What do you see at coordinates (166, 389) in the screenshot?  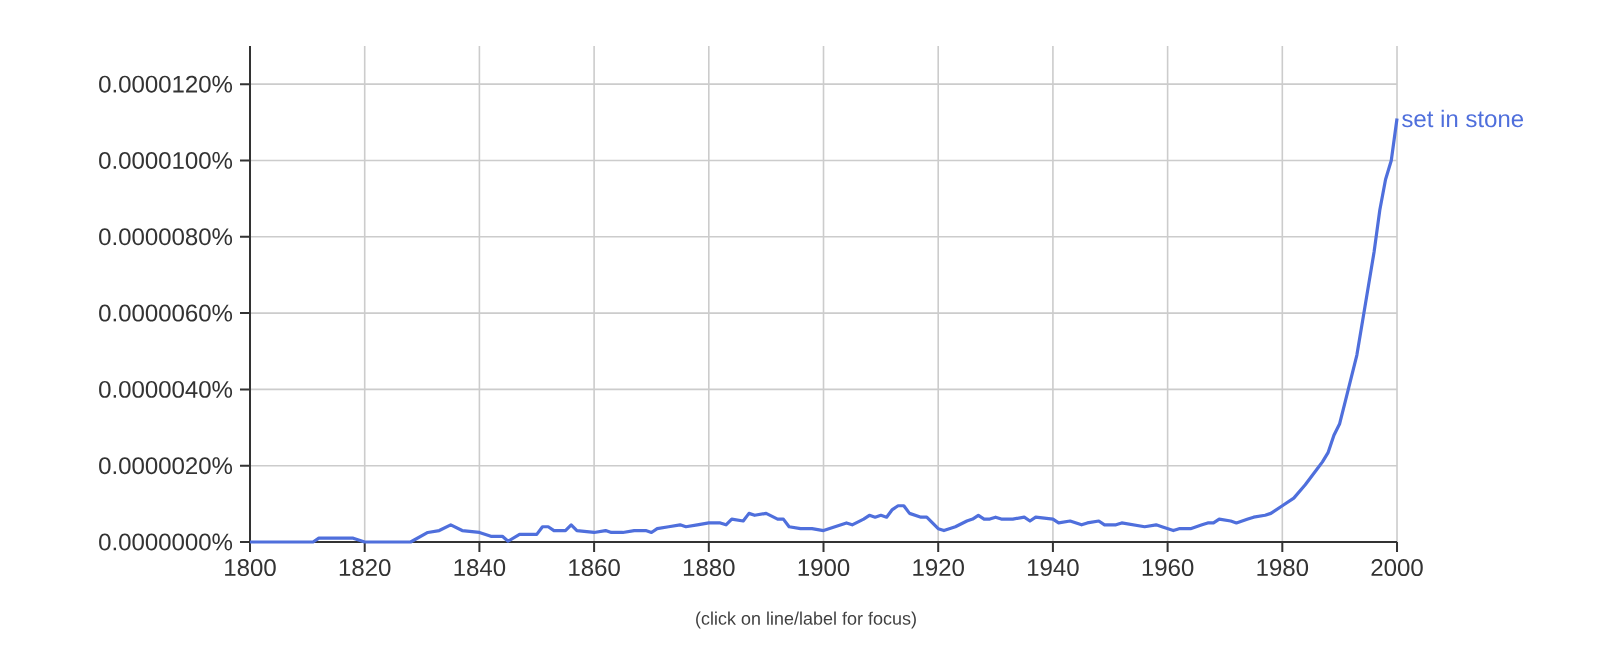 I see `y-tick-label: 0.0000040%` at bounding box center [166, 389].